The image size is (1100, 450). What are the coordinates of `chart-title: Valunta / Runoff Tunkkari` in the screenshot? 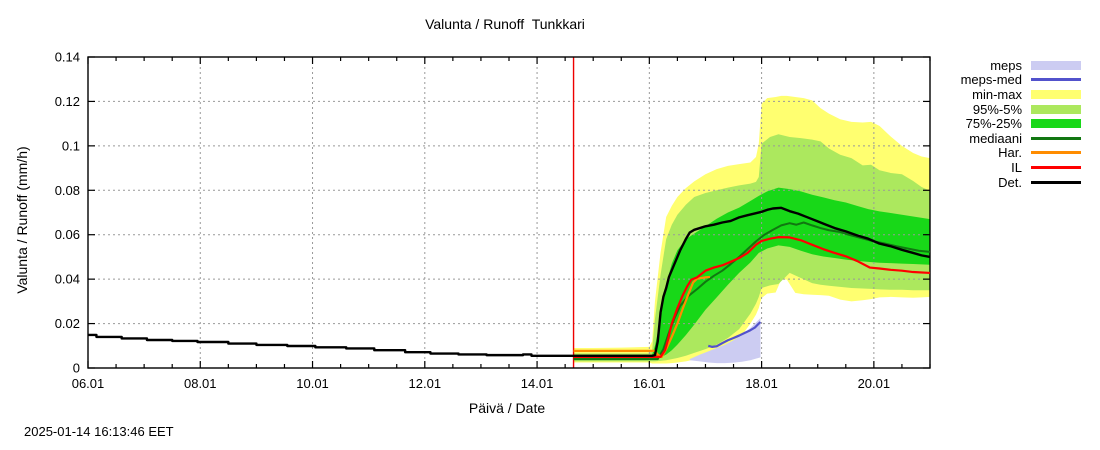 It's located at (505, 24).